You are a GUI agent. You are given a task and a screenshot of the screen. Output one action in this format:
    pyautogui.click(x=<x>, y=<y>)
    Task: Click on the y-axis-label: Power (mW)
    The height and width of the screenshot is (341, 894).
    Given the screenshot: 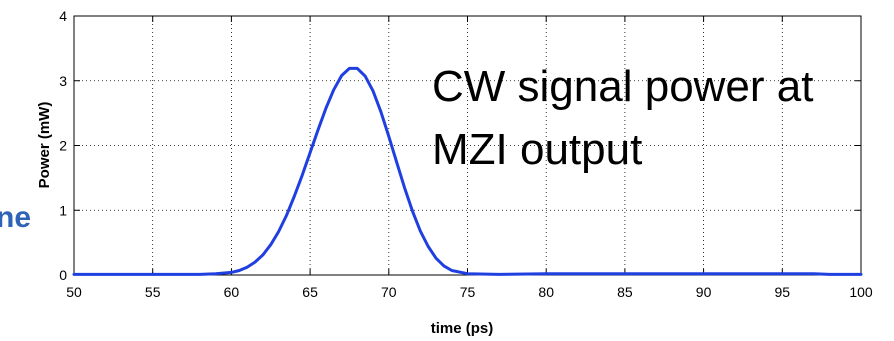 What is the action you would take?
    pyautogui.click(x=44, y=145)
    